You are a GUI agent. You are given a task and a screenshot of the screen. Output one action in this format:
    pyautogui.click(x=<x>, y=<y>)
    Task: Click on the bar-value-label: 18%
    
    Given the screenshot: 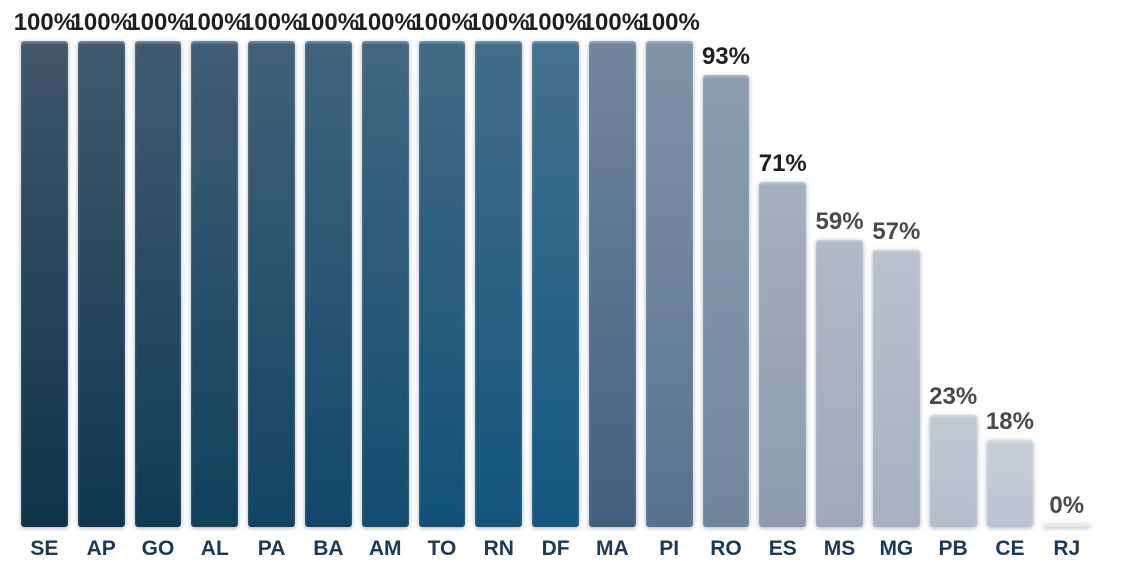 What is the action you would take?
    pyautogui.click(x=1009, y=421)
    